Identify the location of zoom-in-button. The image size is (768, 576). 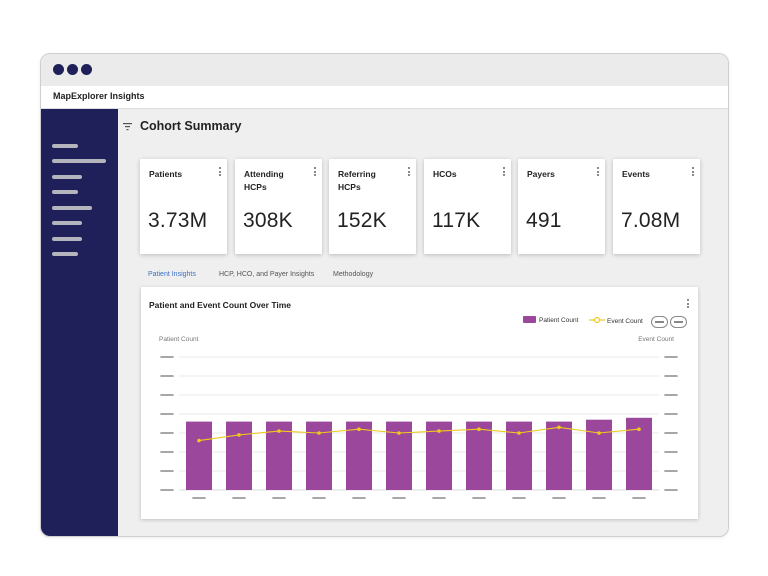
(678, 322).